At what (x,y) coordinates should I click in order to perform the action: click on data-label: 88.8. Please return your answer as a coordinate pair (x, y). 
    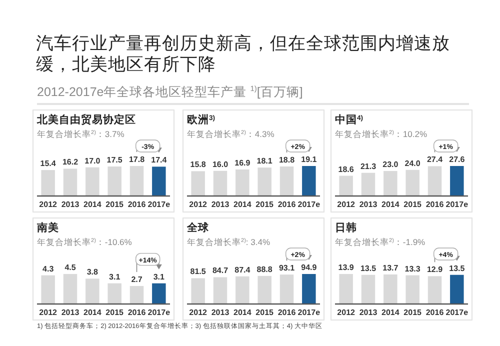
    Looking at the image, I should click on (264, 269).